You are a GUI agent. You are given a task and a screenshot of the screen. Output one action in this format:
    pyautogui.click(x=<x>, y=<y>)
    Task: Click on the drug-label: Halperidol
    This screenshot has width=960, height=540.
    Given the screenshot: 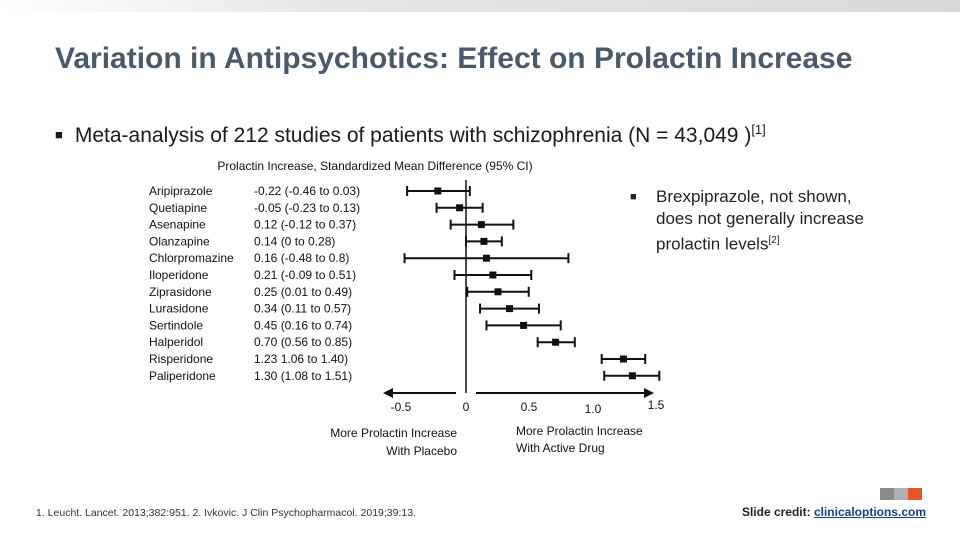 What is the action you would take?
    pyautogui.click(x=176, y=342)
    